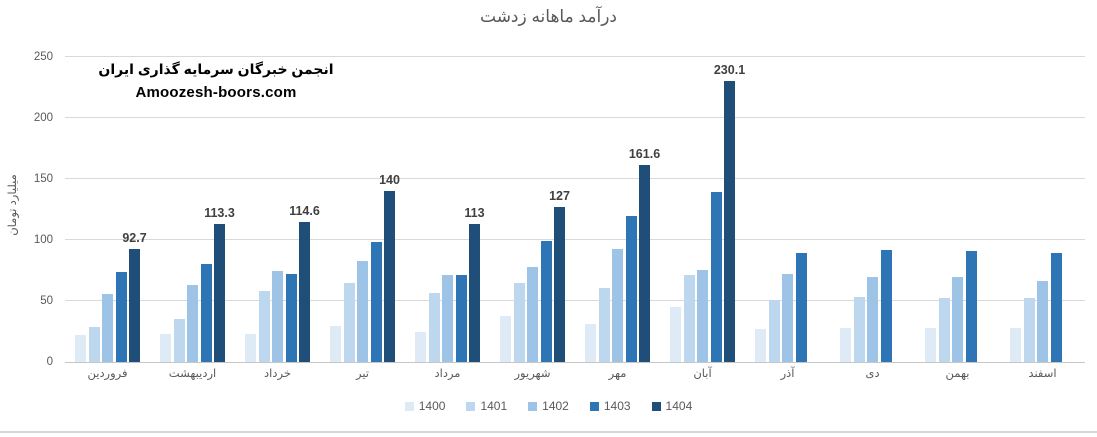  What do you see at coordinates (559, 275) in the screenshot?
I see `bar-1404: 127` at bounding box center [559, 275].